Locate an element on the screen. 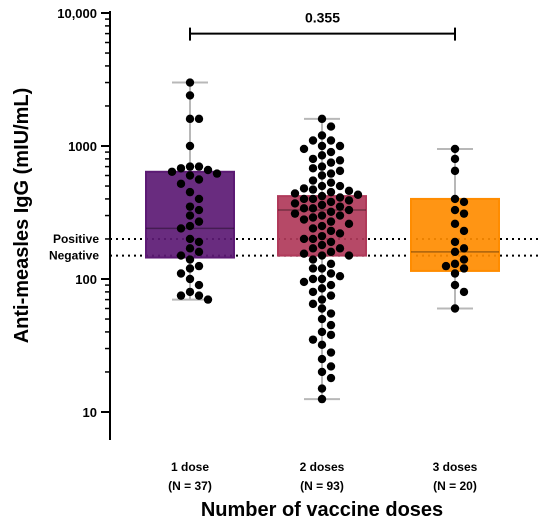 The image size is (550, 525). x-axis-title: Number of vaccine doses is located at coordinates (322, 510).